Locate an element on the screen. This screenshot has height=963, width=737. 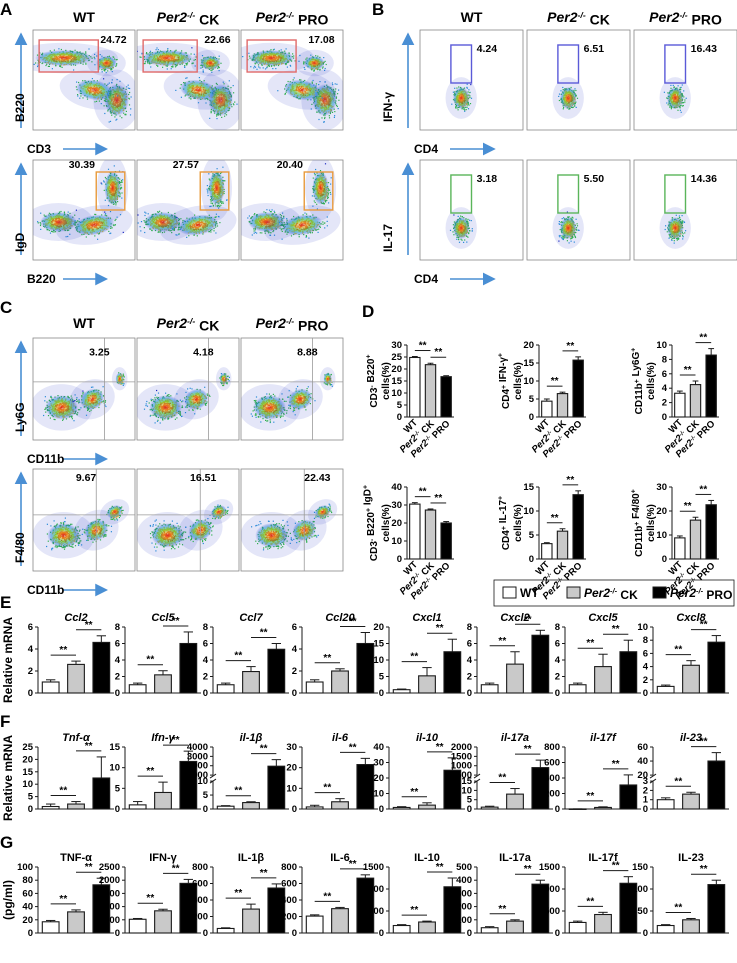
panel-label-D: D is located at coordinates (368, 311).